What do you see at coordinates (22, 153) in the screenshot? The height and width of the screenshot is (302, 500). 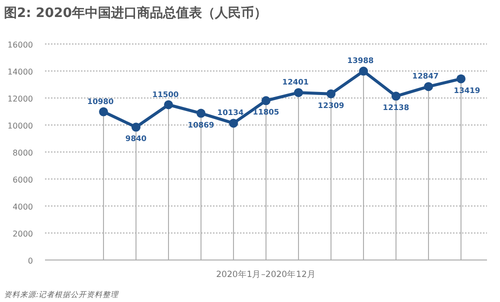 I see `y-tick-label: 8000` at bounding box center [22, 153].